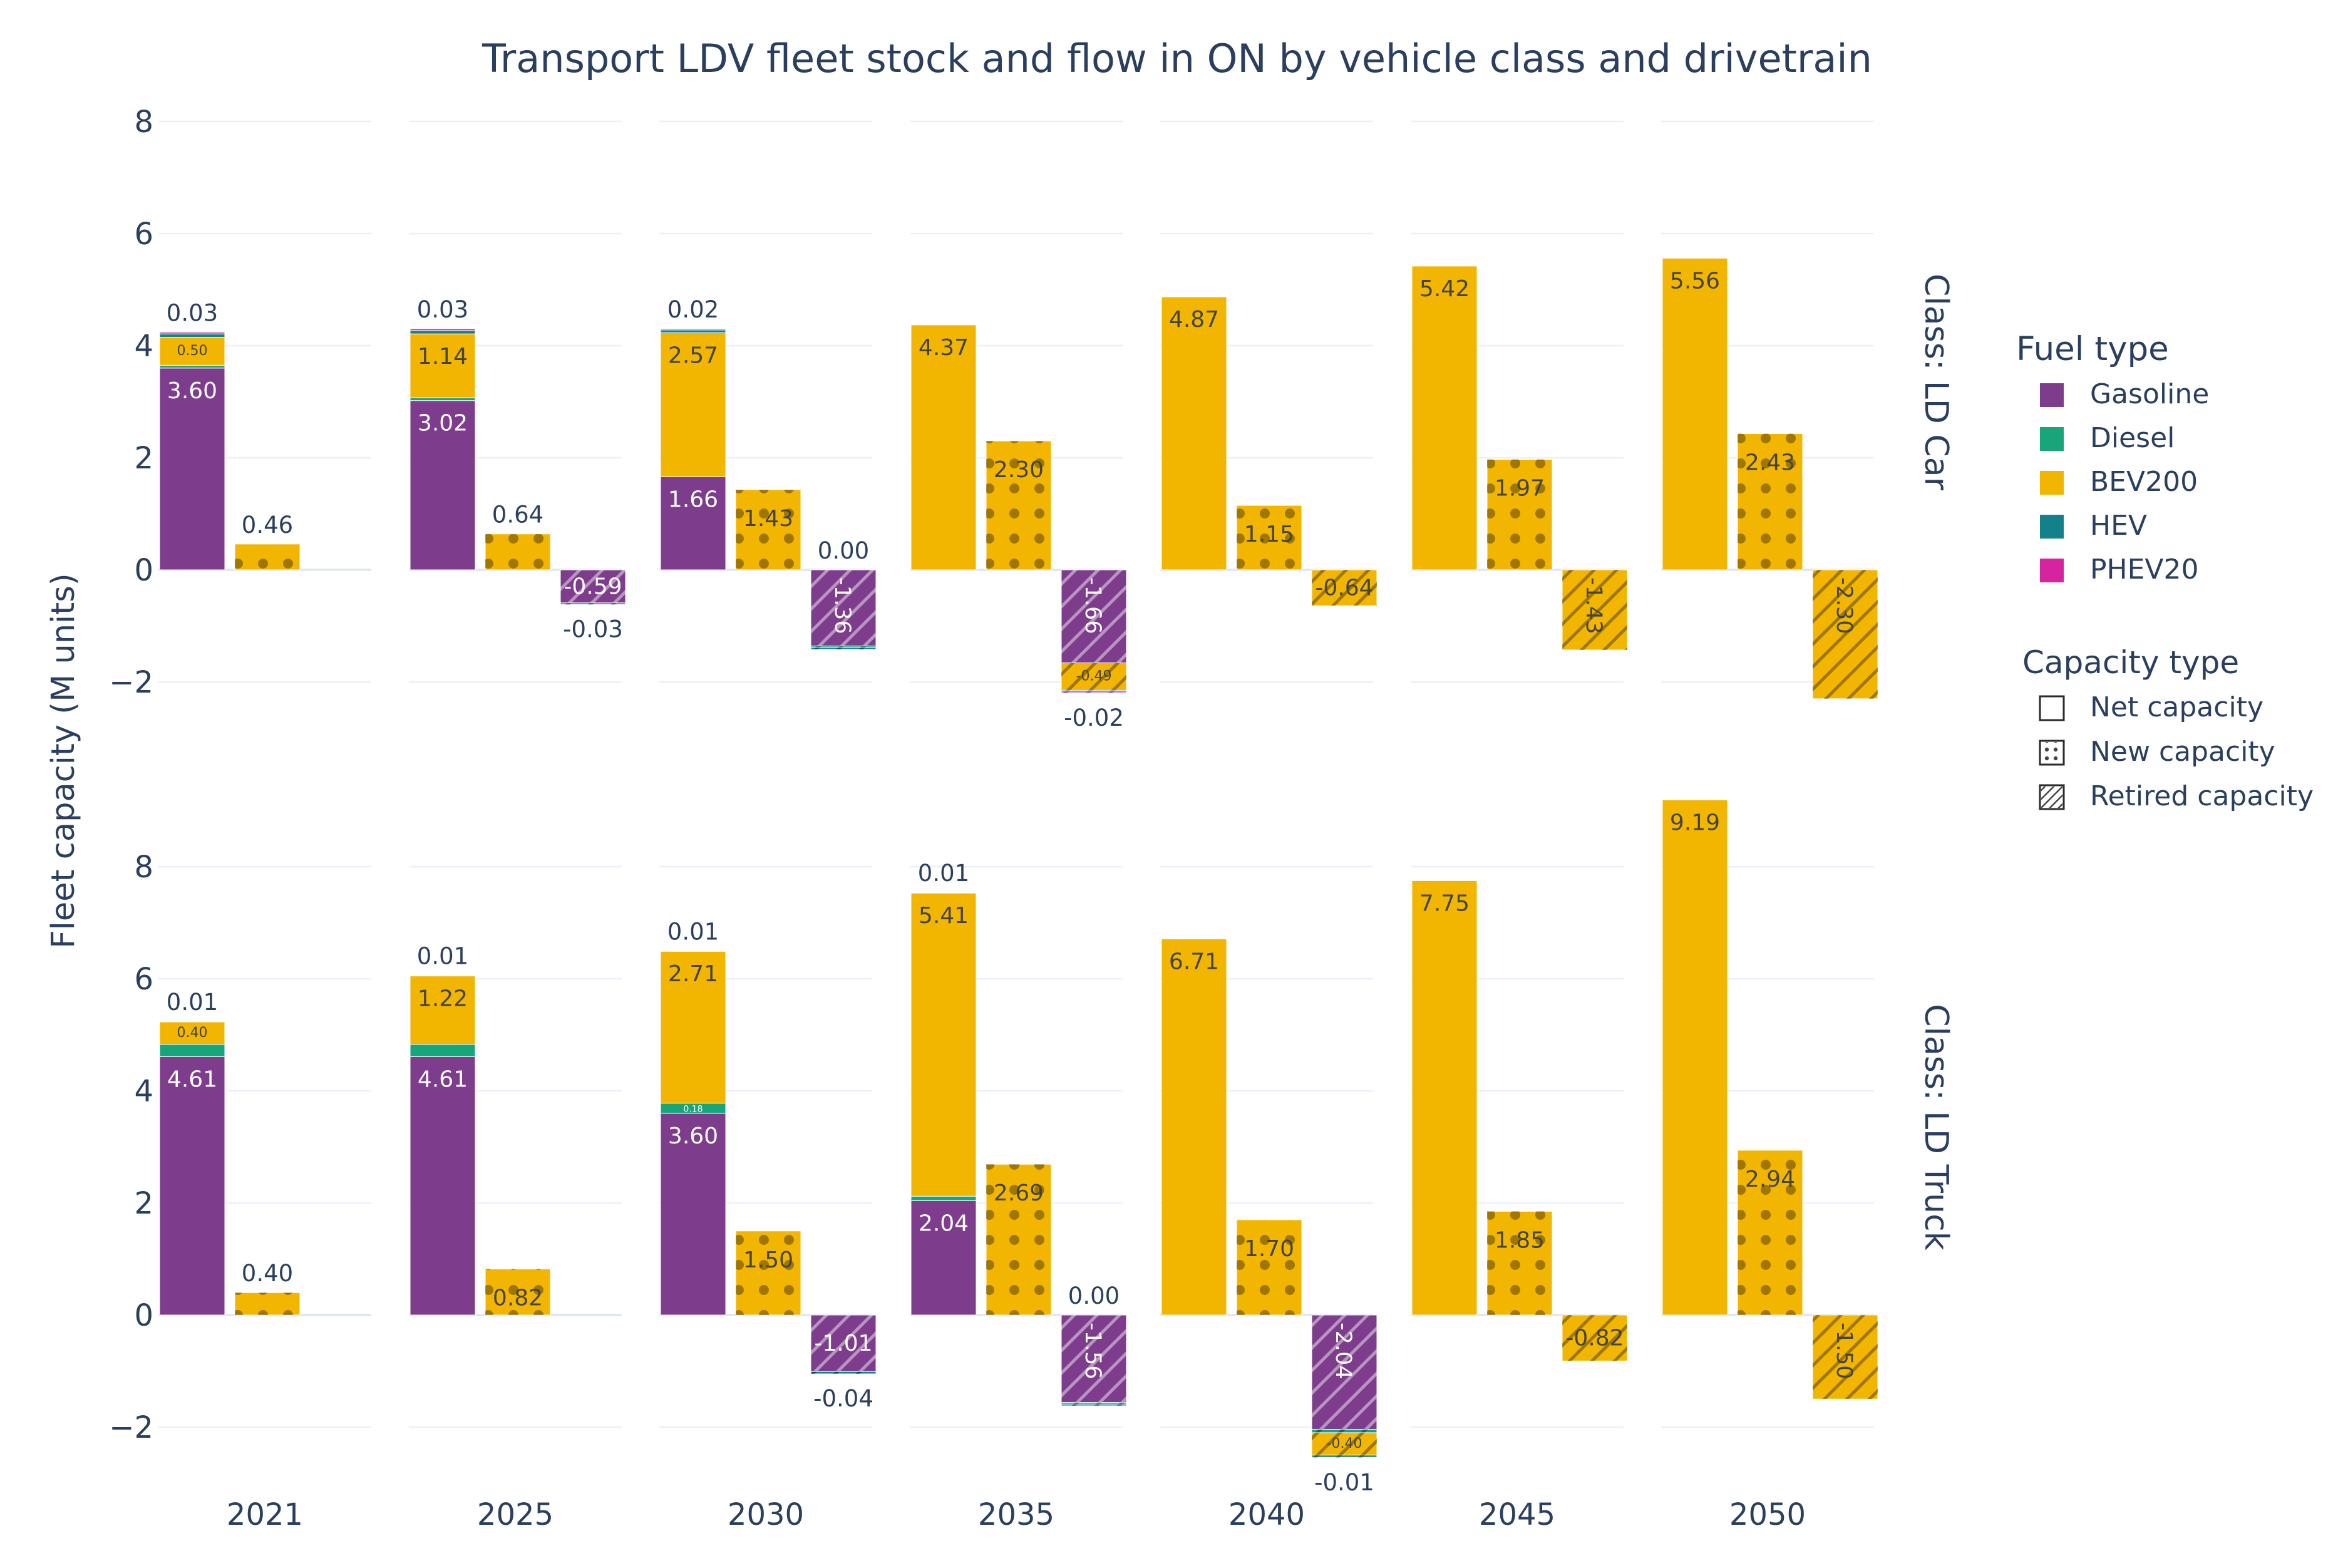  I want to click on data-label-car-2050-new-bev200: 2.43, so click(1770, 463).